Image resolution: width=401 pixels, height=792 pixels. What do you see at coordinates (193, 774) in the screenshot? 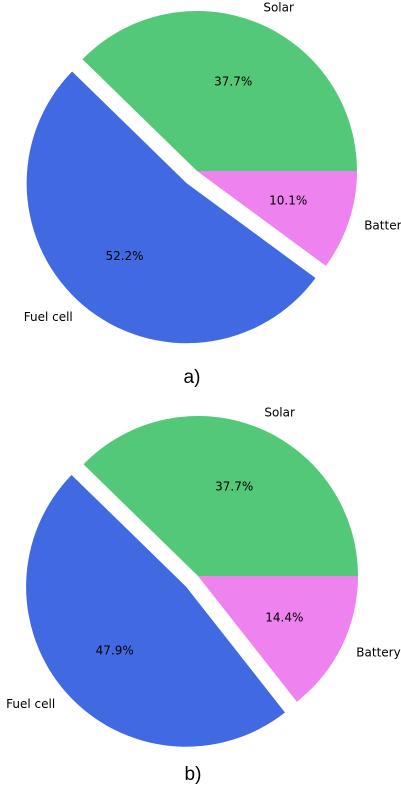
I see `caption: b)` at bounding box center [193, 774].